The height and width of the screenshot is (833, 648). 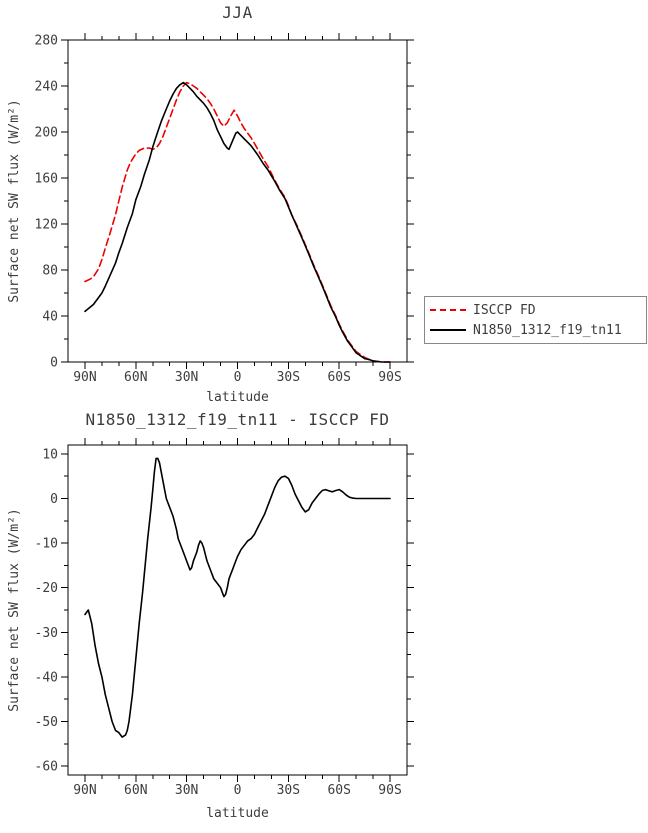 What do you see at coordinates (50, 317) in the screenshot?
I see `y-tick-label: 40` at bounding box center [50, 317].